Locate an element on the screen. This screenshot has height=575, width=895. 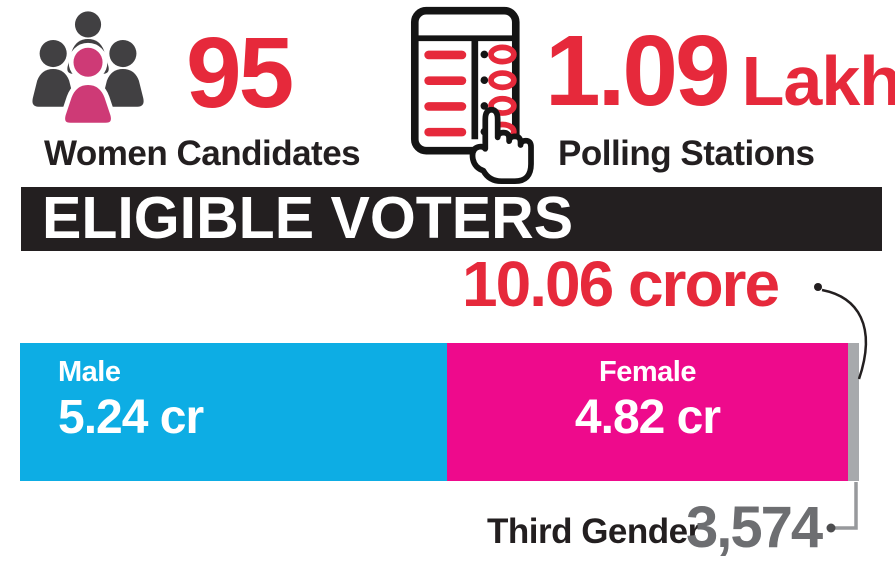
male-value: 5.24 cr is located at coordinates (131, 418).